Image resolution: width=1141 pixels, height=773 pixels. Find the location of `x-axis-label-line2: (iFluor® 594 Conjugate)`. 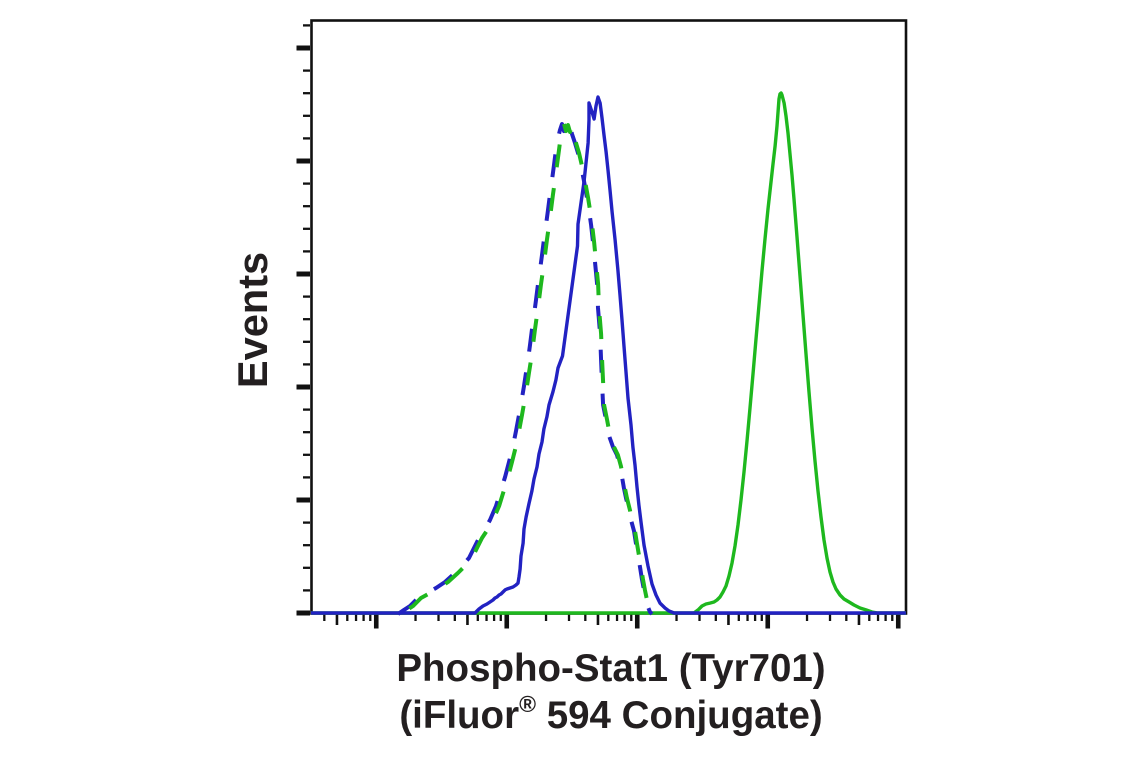

x-axis-label-line2: (iFluor® 594 Conjugate) is located at coordinates (610, 714).